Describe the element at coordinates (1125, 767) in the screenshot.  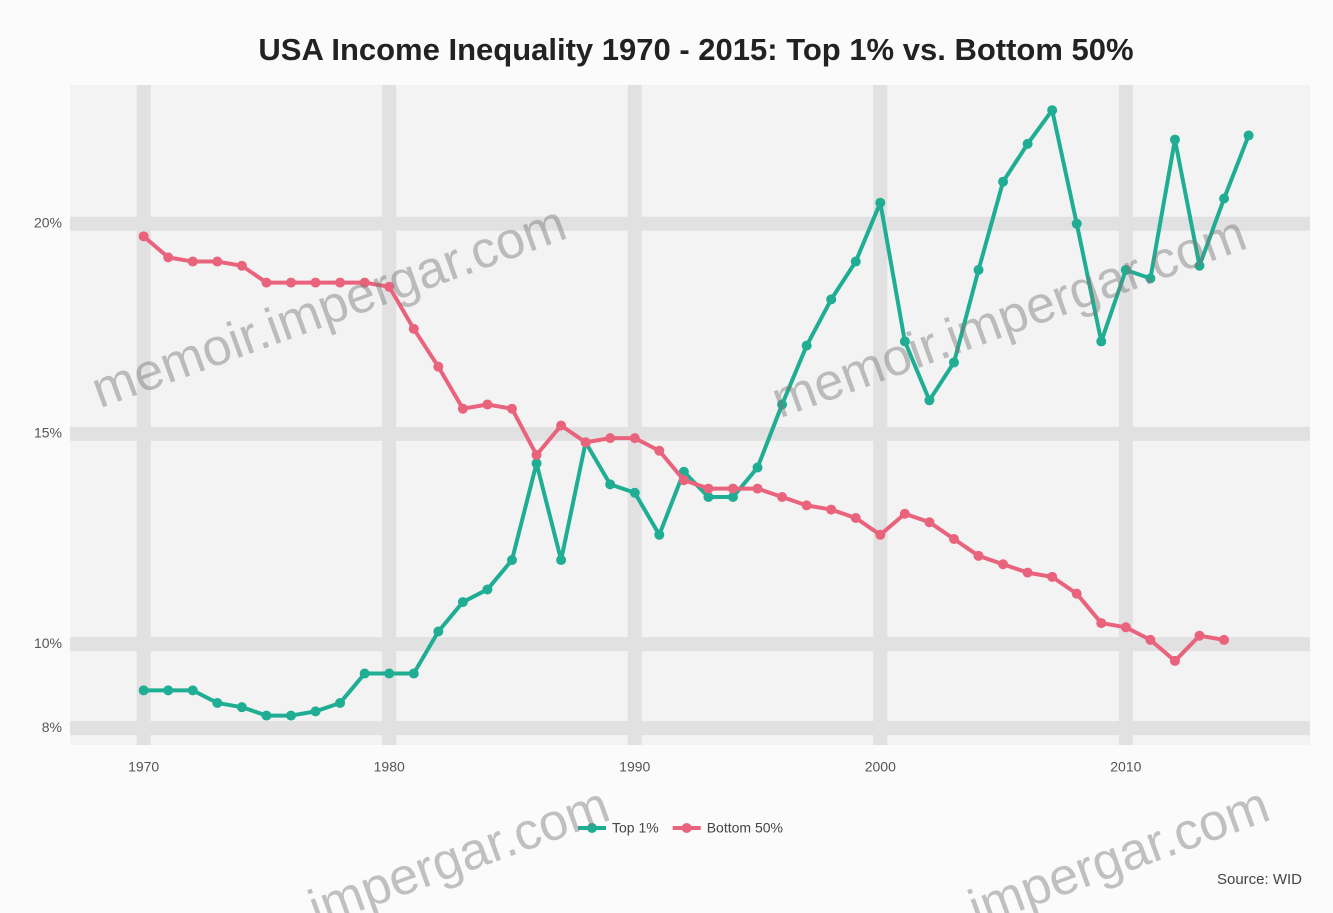
I see `x-tick-label: 2010` at that location.